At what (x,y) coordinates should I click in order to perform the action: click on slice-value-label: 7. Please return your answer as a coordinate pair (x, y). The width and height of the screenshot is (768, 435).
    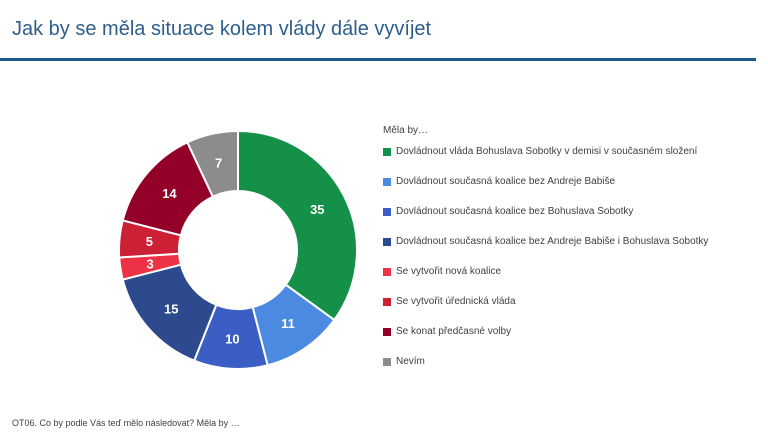
    Looking at the image, I should click on (218, 163).